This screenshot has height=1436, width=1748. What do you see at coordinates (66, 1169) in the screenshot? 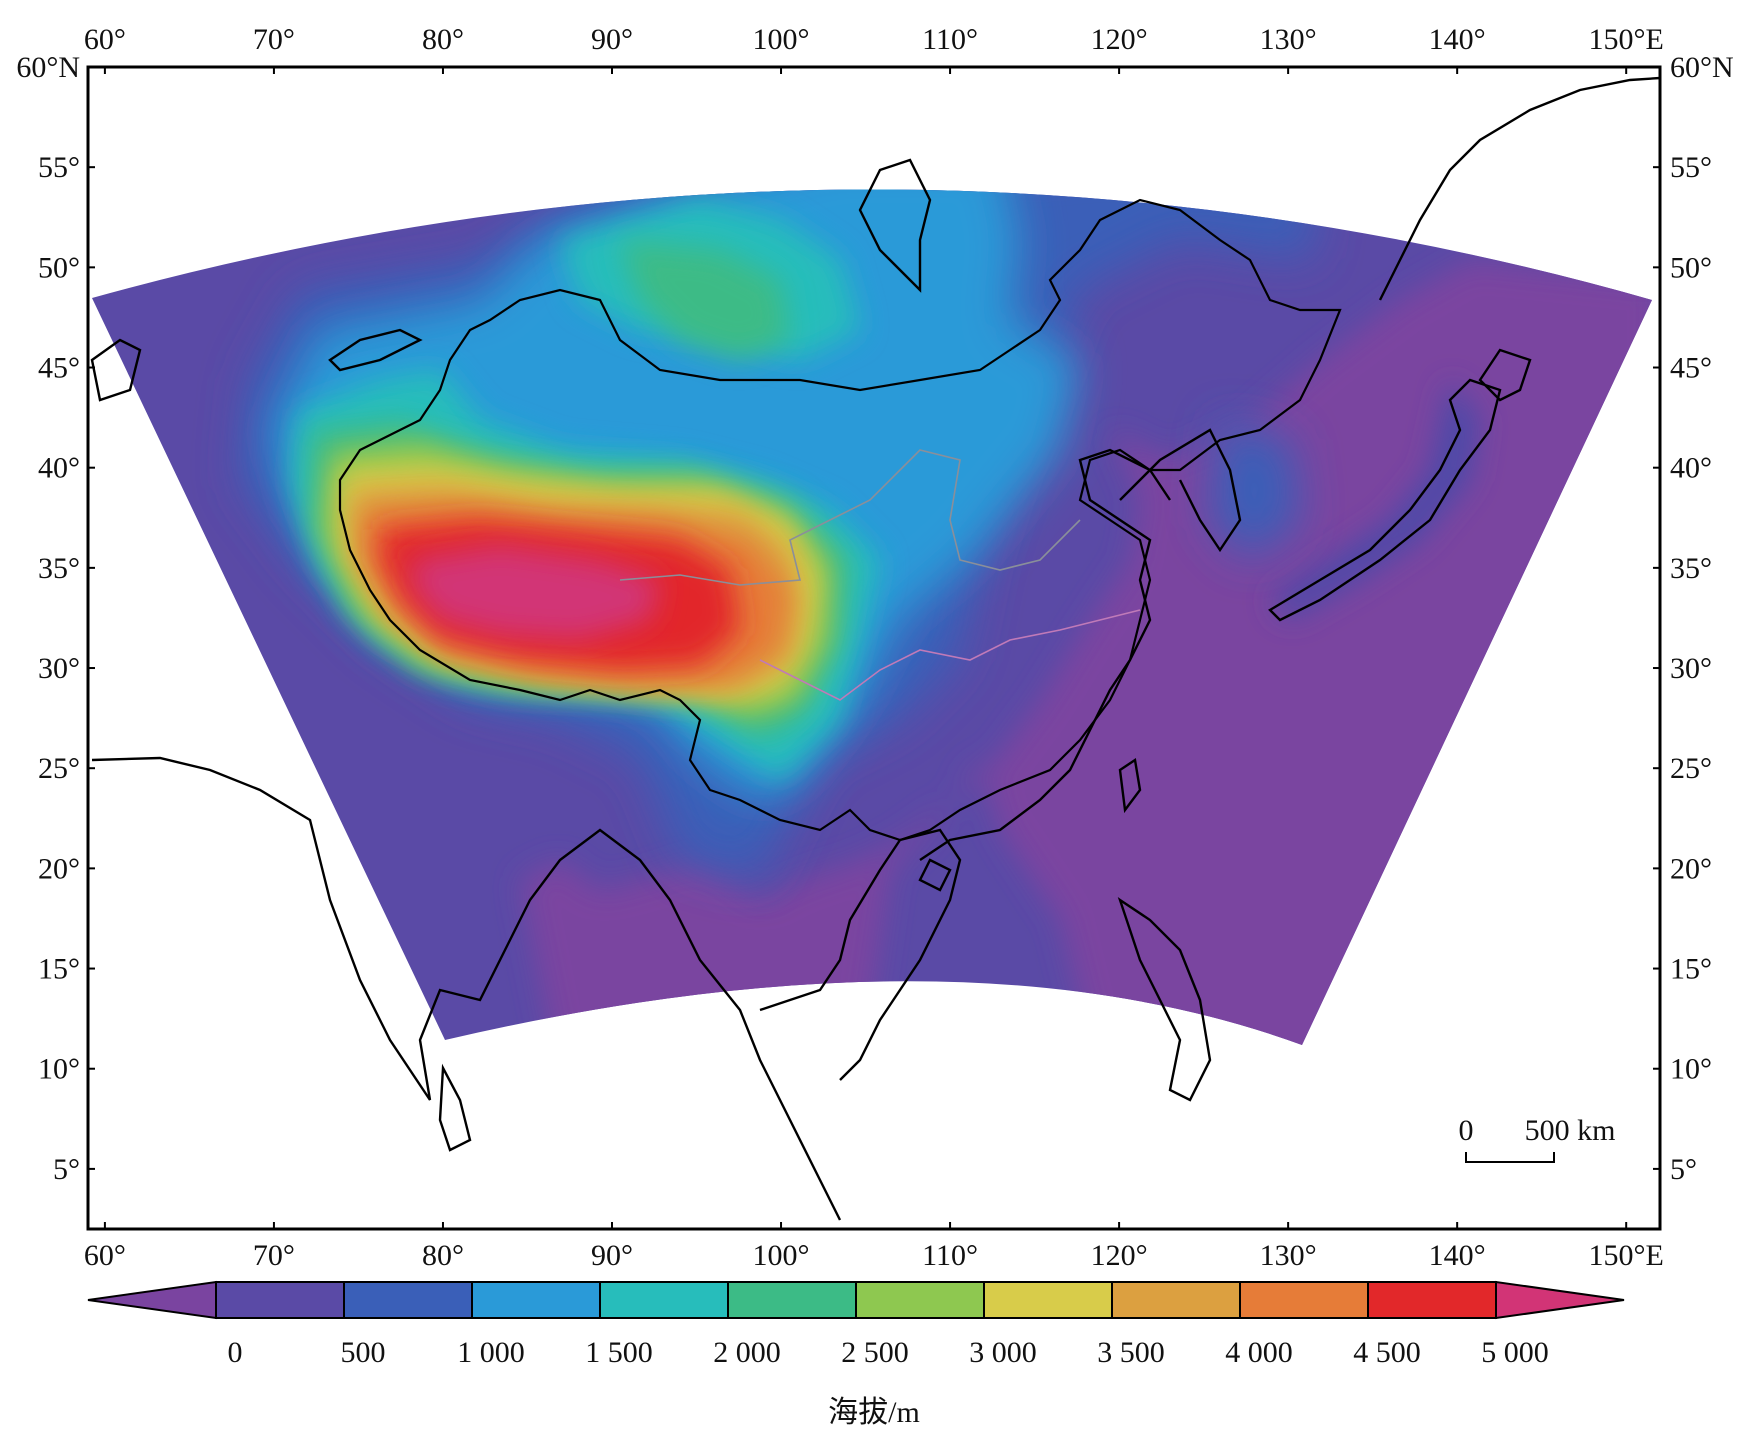
I see `left-axis-label: 5°` at bounding box center [66, 1169].